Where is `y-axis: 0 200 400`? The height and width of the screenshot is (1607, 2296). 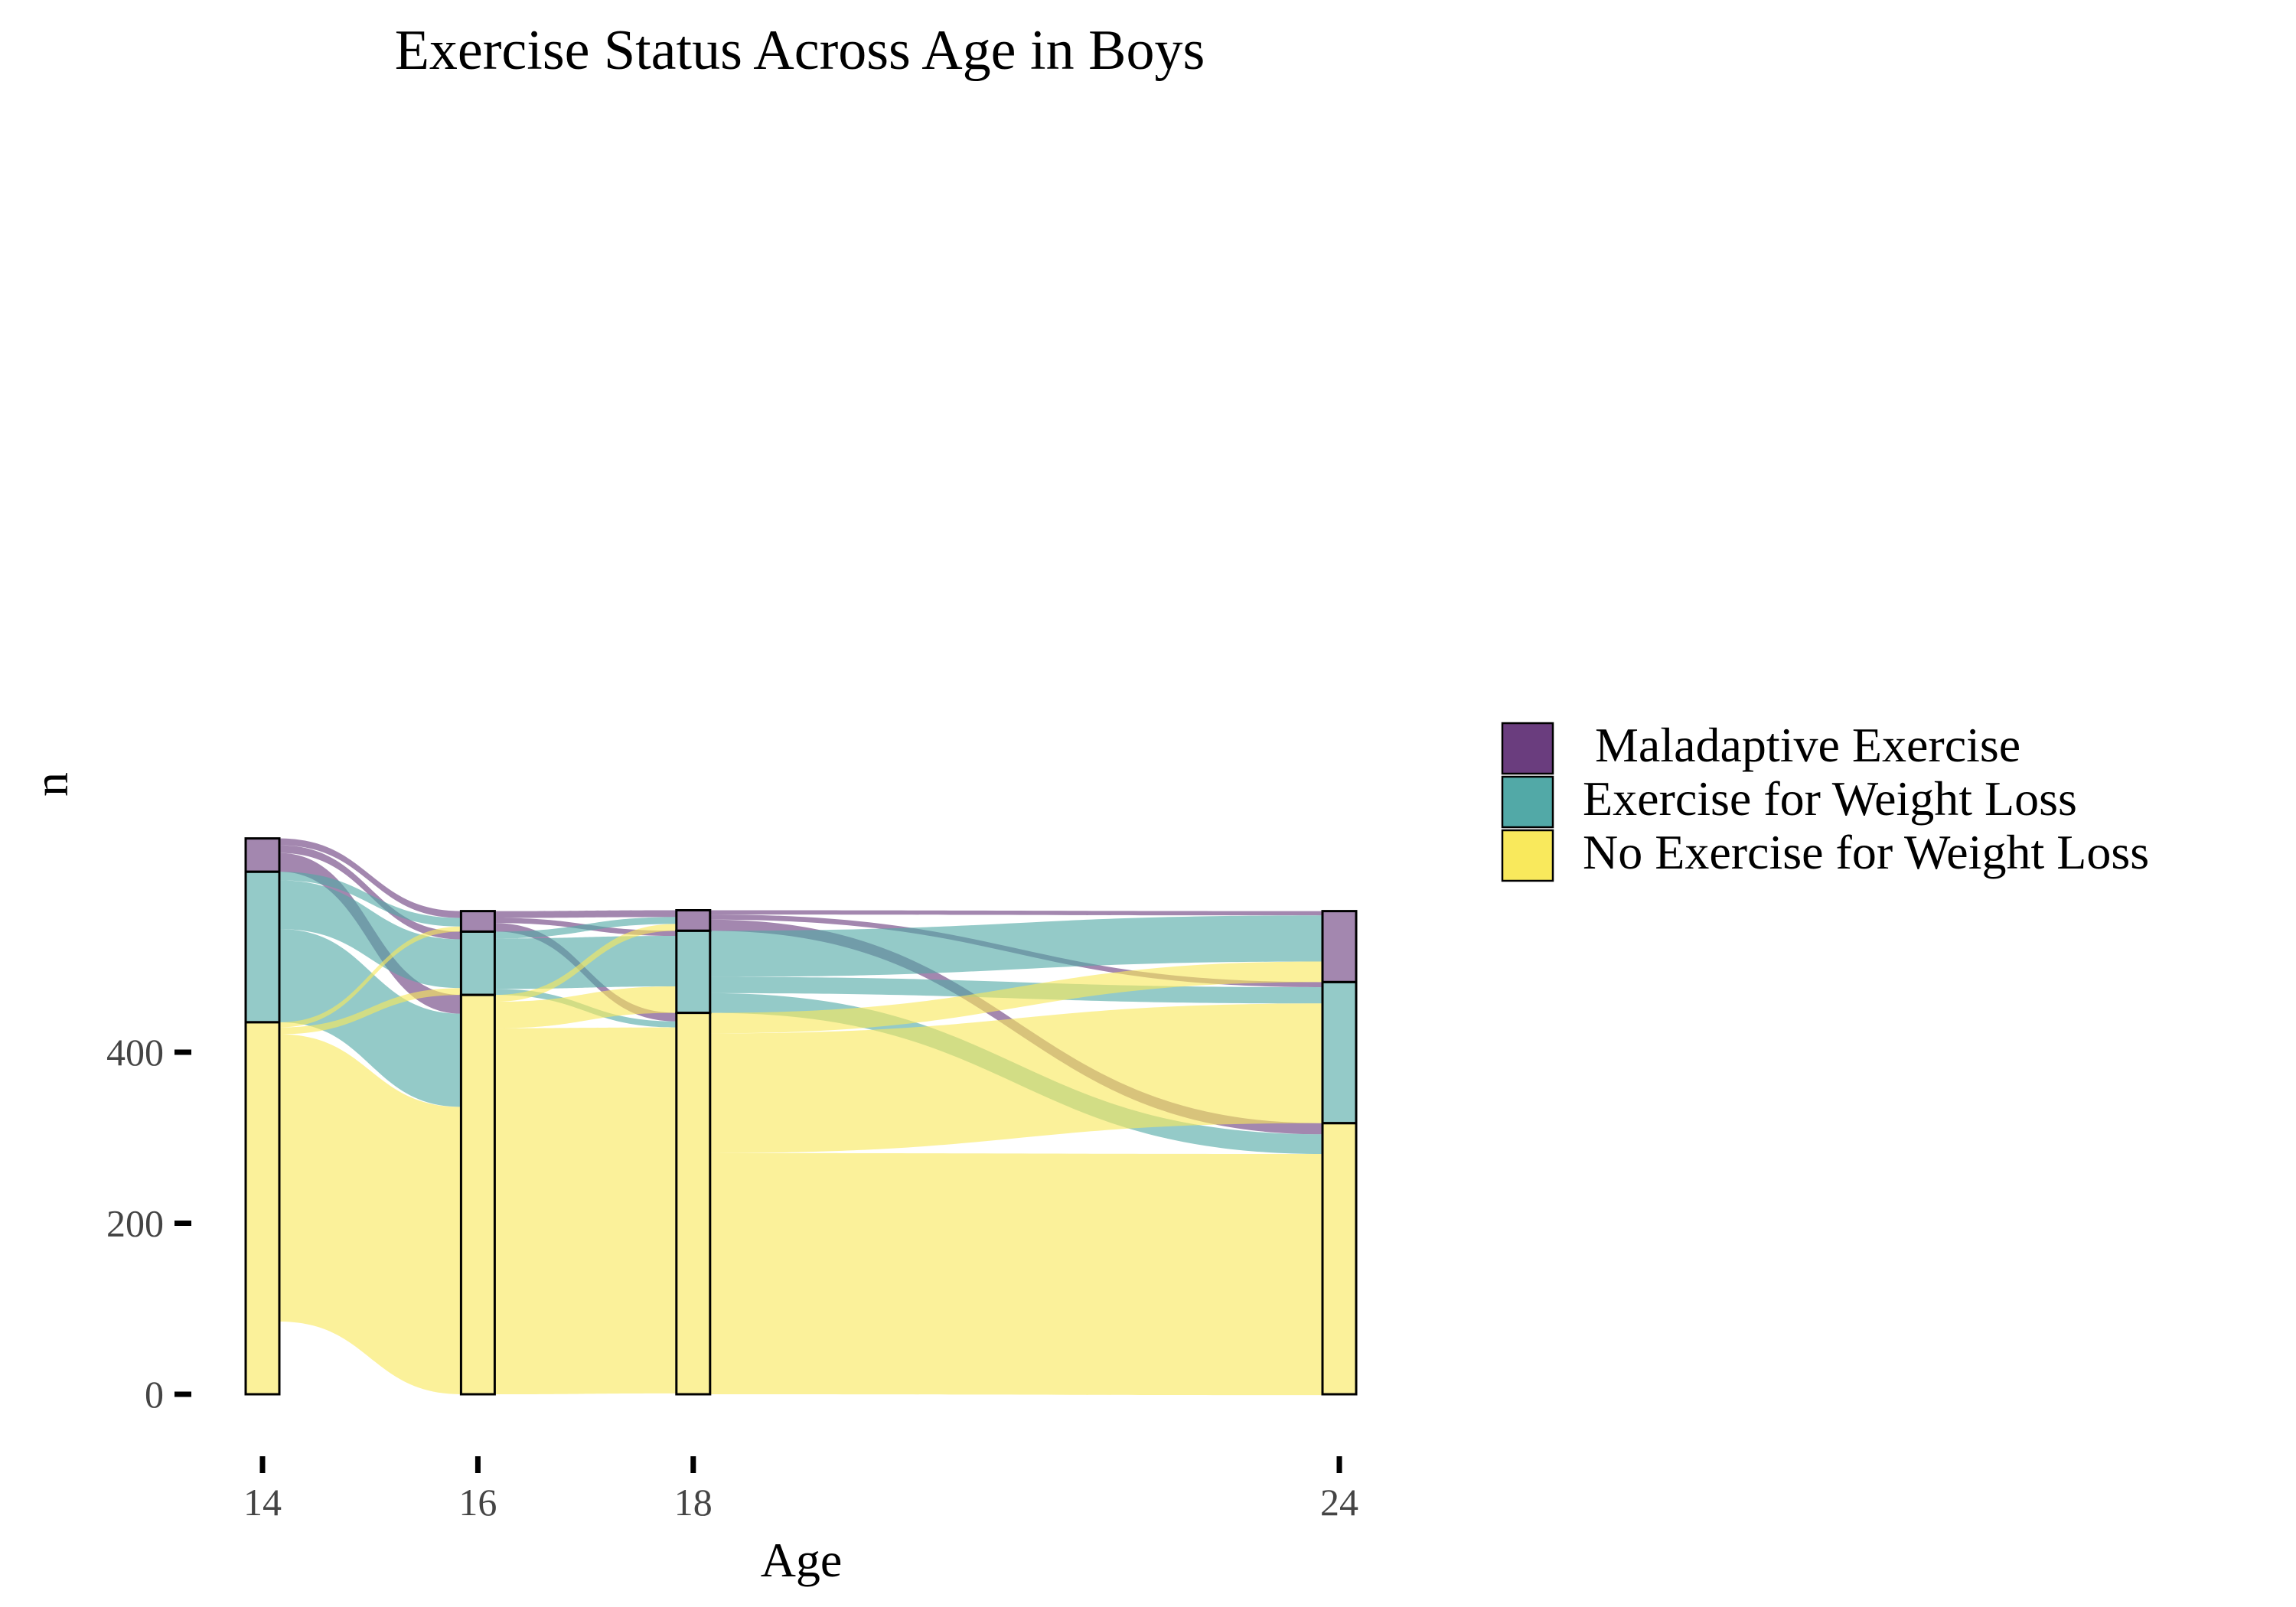
y-axis: 0 200 400 is located at coordinates (148, 1223).